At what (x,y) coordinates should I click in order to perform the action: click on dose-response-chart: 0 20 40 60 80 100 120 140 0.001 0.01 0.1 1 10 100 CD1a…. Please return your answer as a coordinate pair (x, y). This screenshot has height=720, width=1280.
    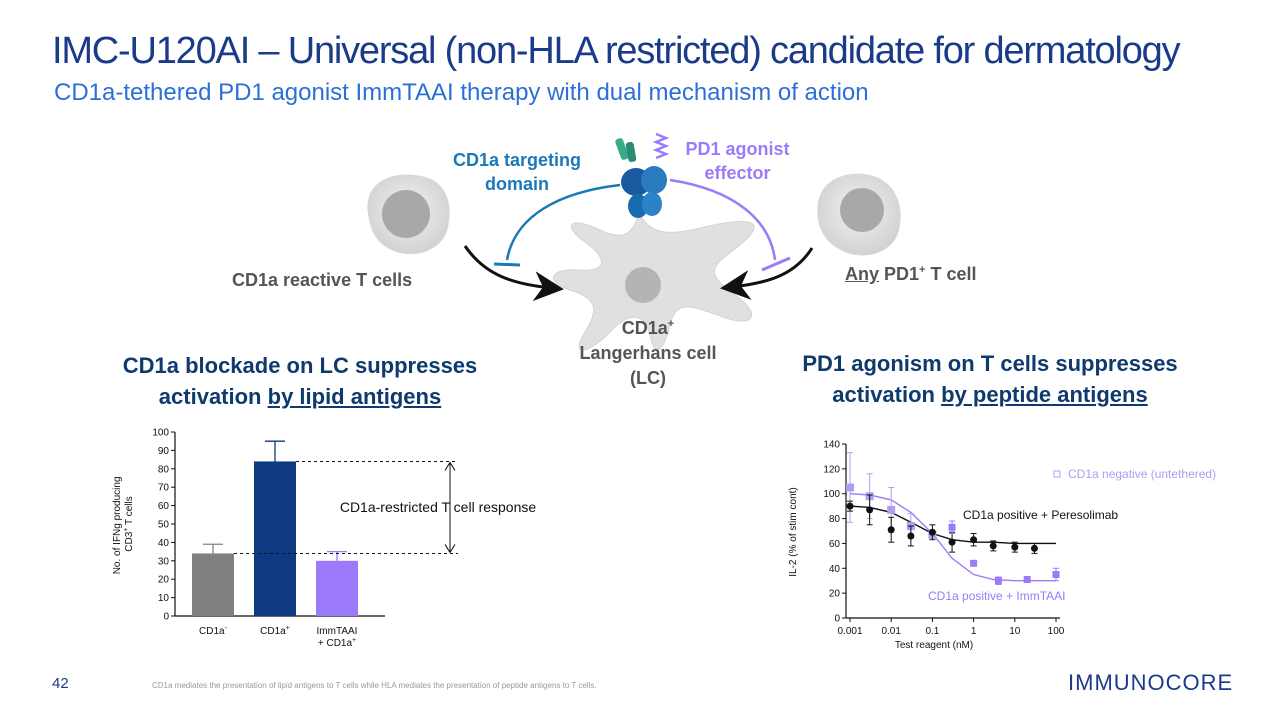
    Looking at the image, I should click on (1002, 546).